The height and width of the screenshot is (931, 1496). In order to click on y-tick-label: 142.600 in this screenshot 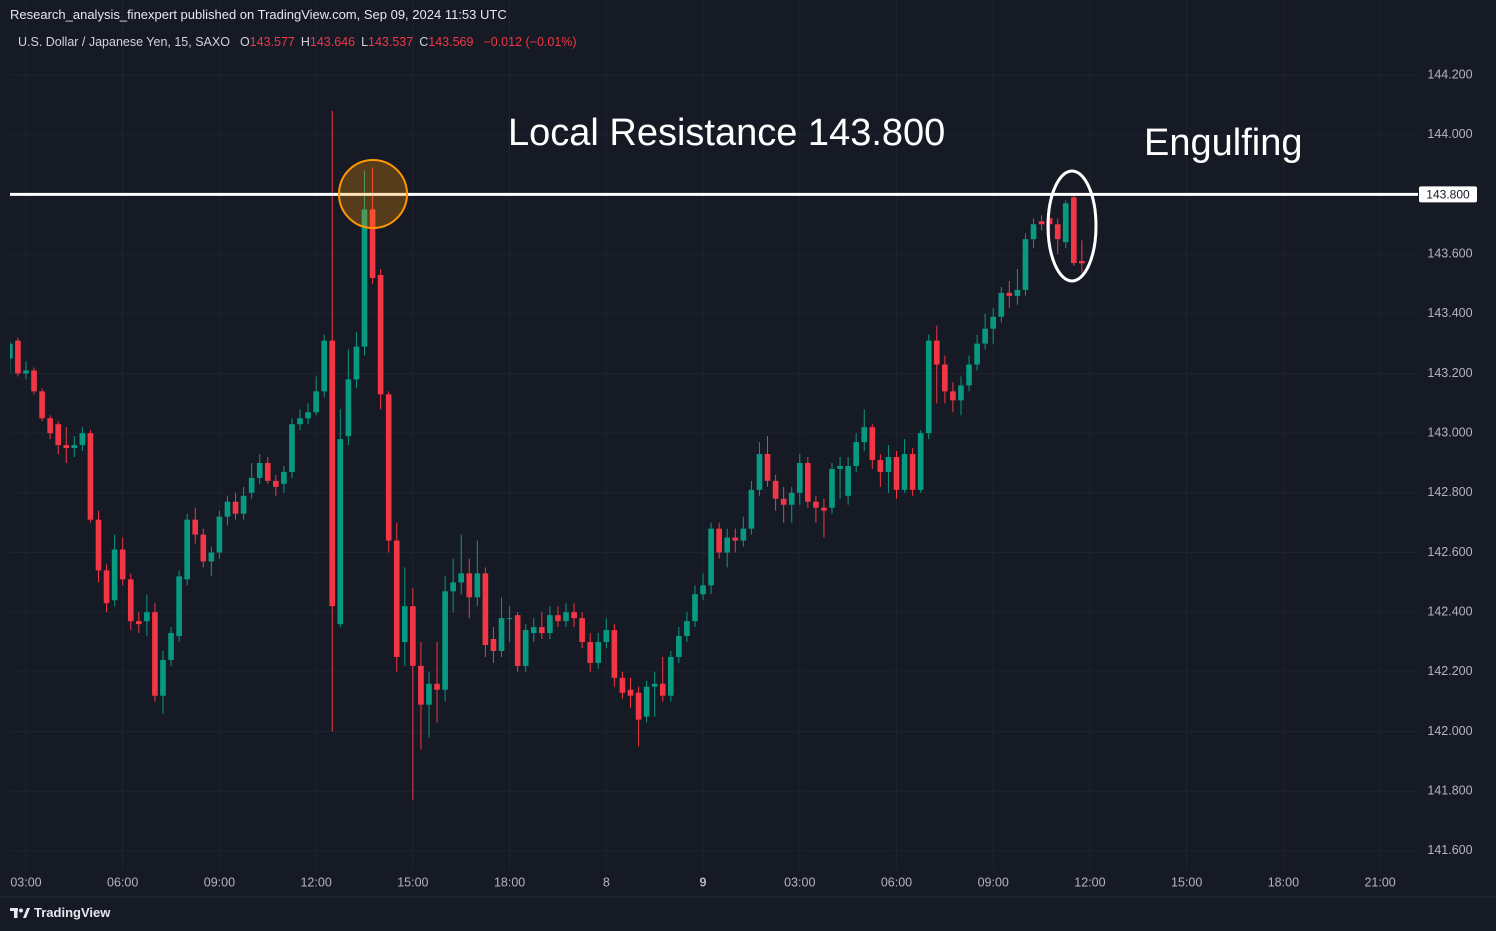, I will do `click(1449, 552)`.